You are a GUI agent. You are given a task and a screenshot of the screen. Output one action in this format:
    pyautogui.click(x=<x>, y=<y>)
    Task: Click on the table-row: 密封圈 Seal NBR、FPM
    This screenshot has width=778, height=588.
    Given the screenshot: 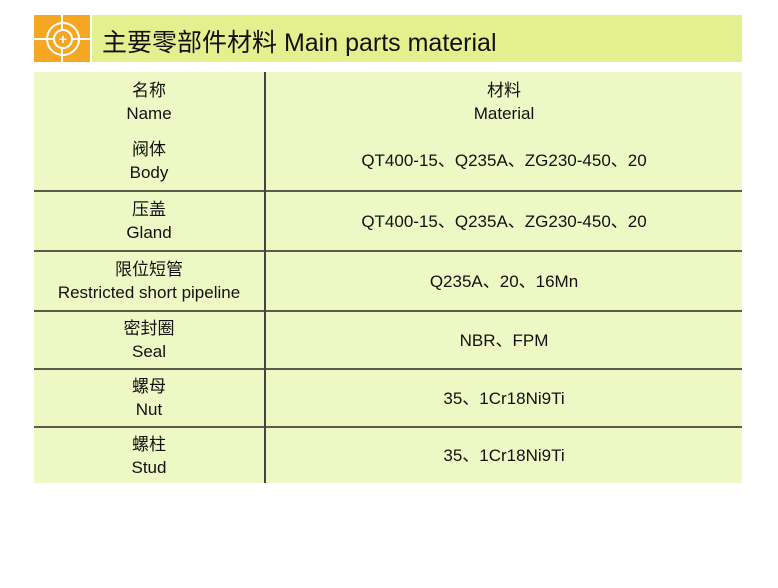 What is the action you would take?
    pyautogui.click(x=388, y=339)
    